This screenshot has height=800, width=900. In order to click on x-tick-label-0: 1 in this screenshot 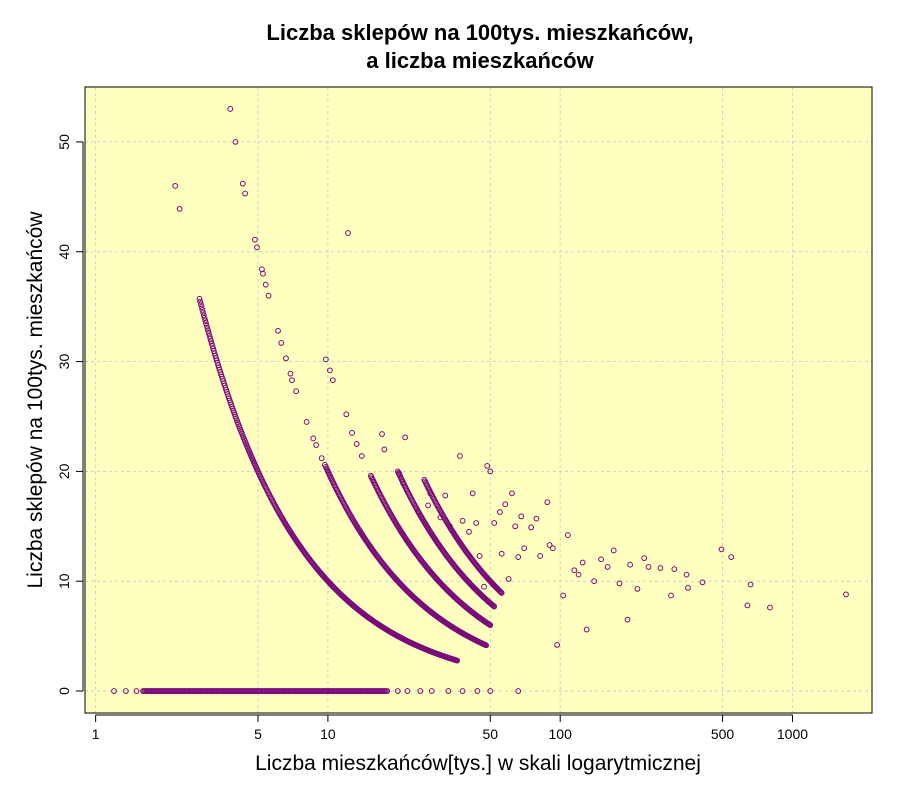, I will do `click(96, 734)`.